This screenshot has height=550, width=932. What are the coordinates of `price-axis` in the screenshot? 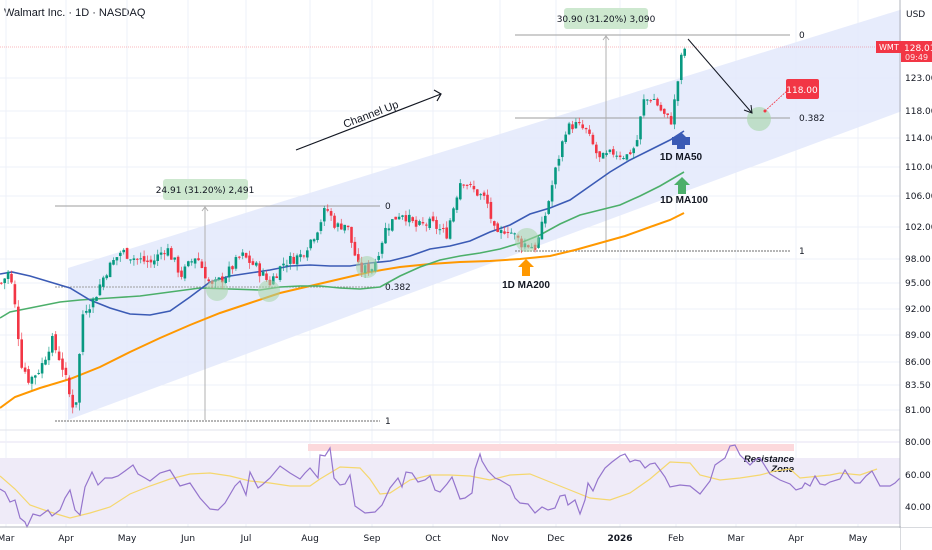 It's located at (916, 263).